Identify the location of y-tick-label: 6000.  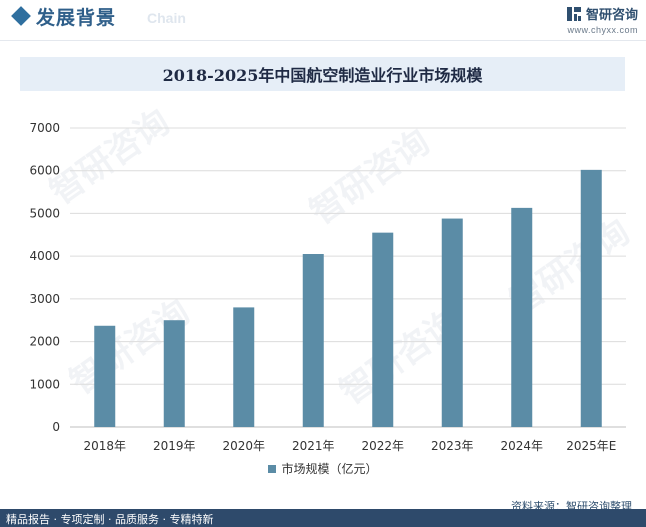
(44, 171).